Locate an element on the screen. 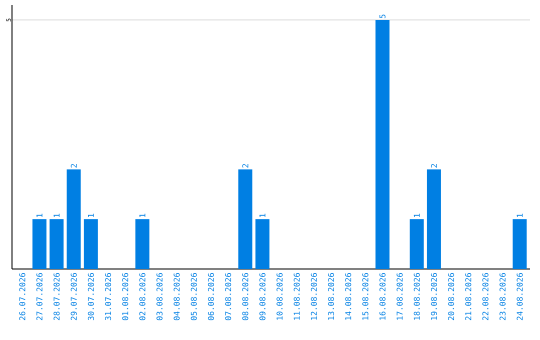 The image size is (540, 340). x-tick-label: 21.08.2026 is located at coordinates (468, 296).